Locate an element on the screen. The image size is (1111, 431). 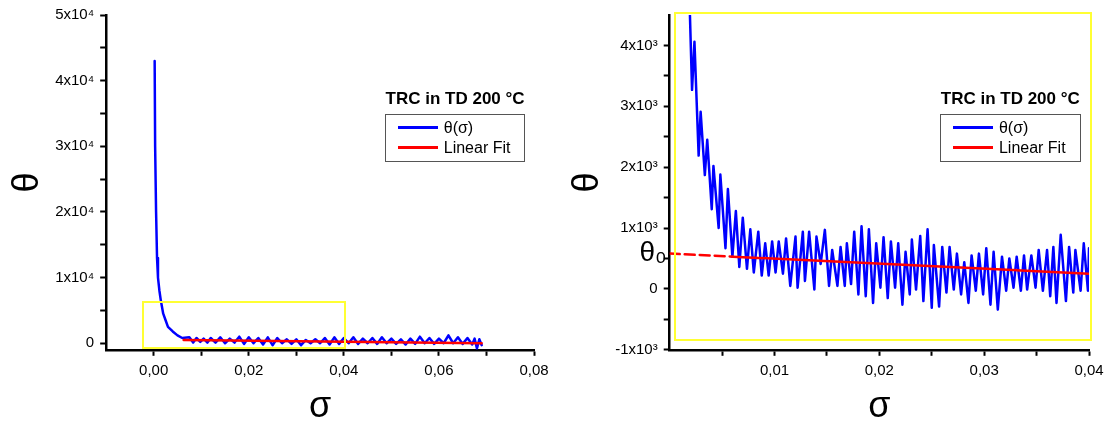
x-tick-label: 0,00 is located at coordinates (154, 369).